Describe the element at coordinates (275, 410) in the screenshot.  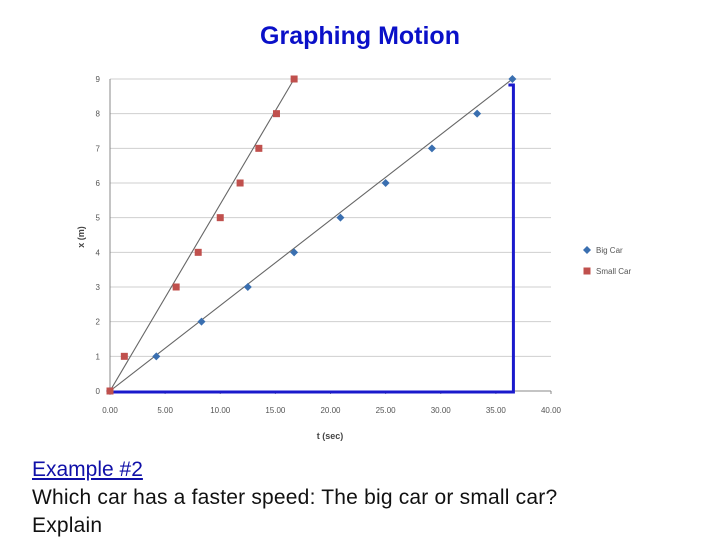
I see `x-tick-label: 15.00` at that location.